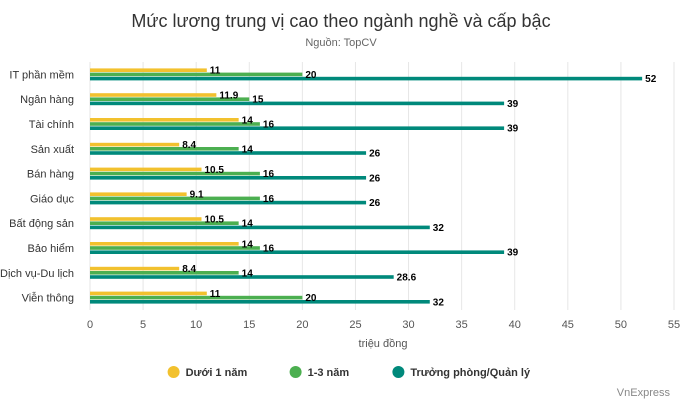 The height and width of the screenshot is (403, 683). I want to click on x-tick-label: 25, so click(355, 325).